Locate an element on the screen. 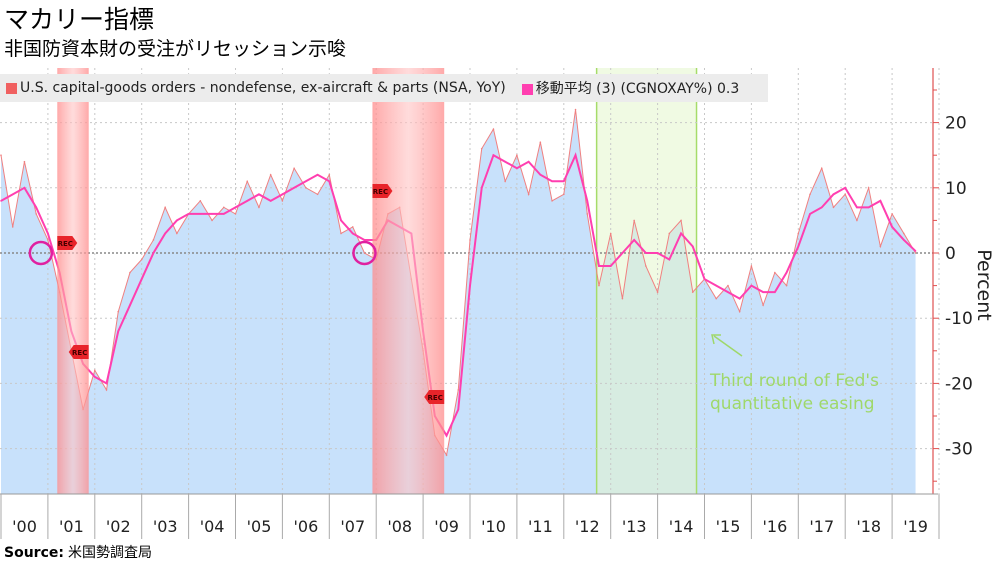 The image size is (1000, 562). x-tick-label: '02 is located at coordinates (118, 526).